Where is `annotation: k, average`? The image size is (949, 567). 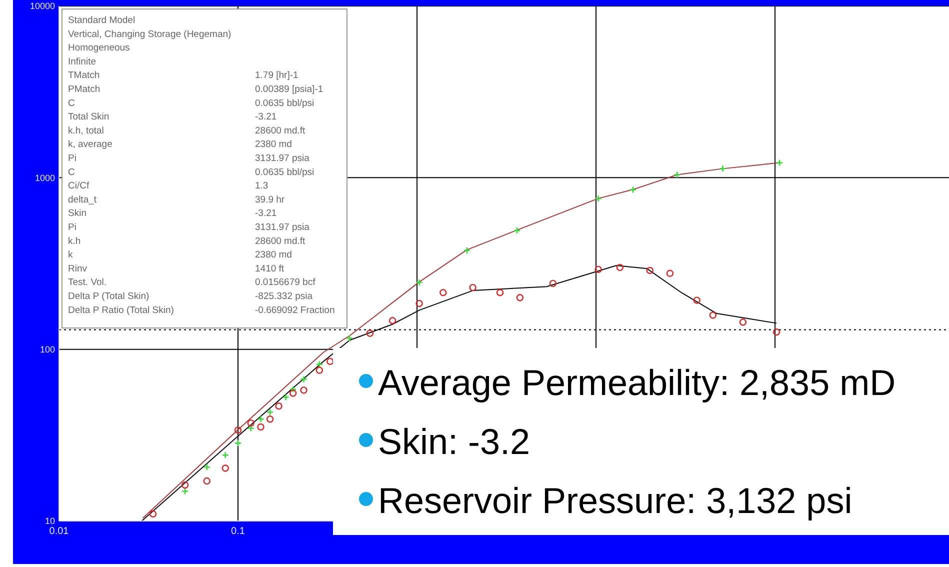
annotation: k, average is located at coordinates (90, 144).